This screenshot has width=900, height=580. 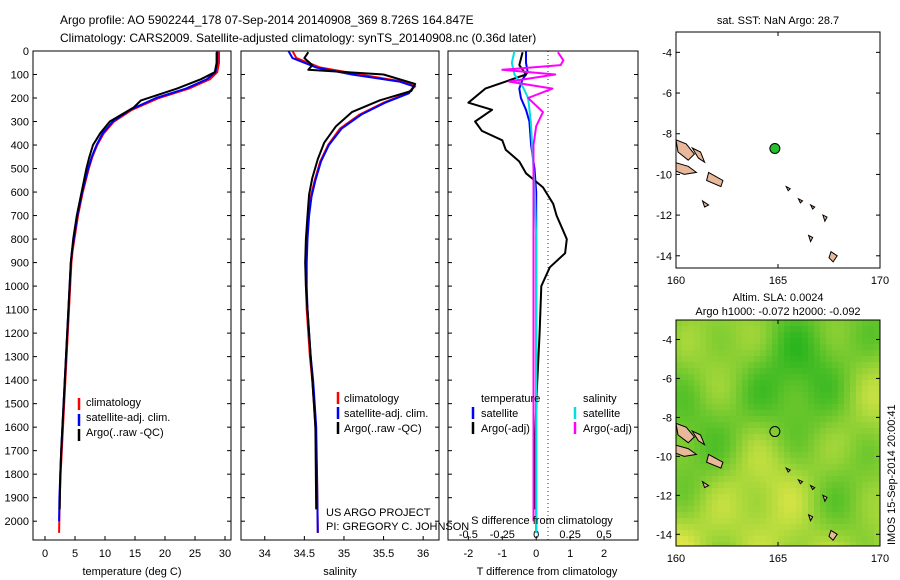 What do you see at coordinates (757, 201) in the screenshot?
I see `coastline` at bounding box center [757, 201].